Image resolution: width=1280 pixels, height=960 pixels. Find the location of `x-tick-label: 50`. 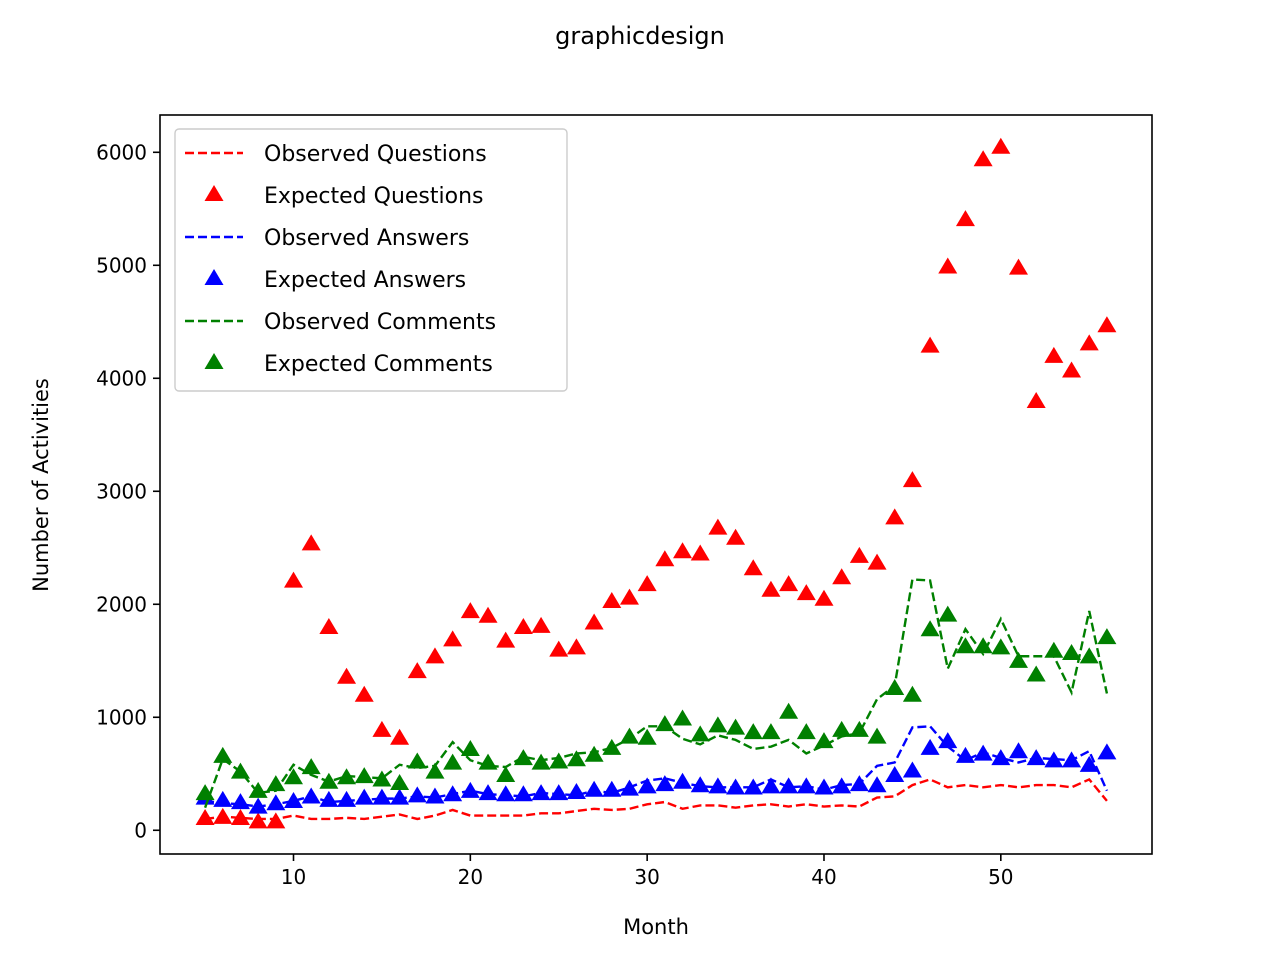

x-tick-label: 50 is located at coordinates (1000, 877).